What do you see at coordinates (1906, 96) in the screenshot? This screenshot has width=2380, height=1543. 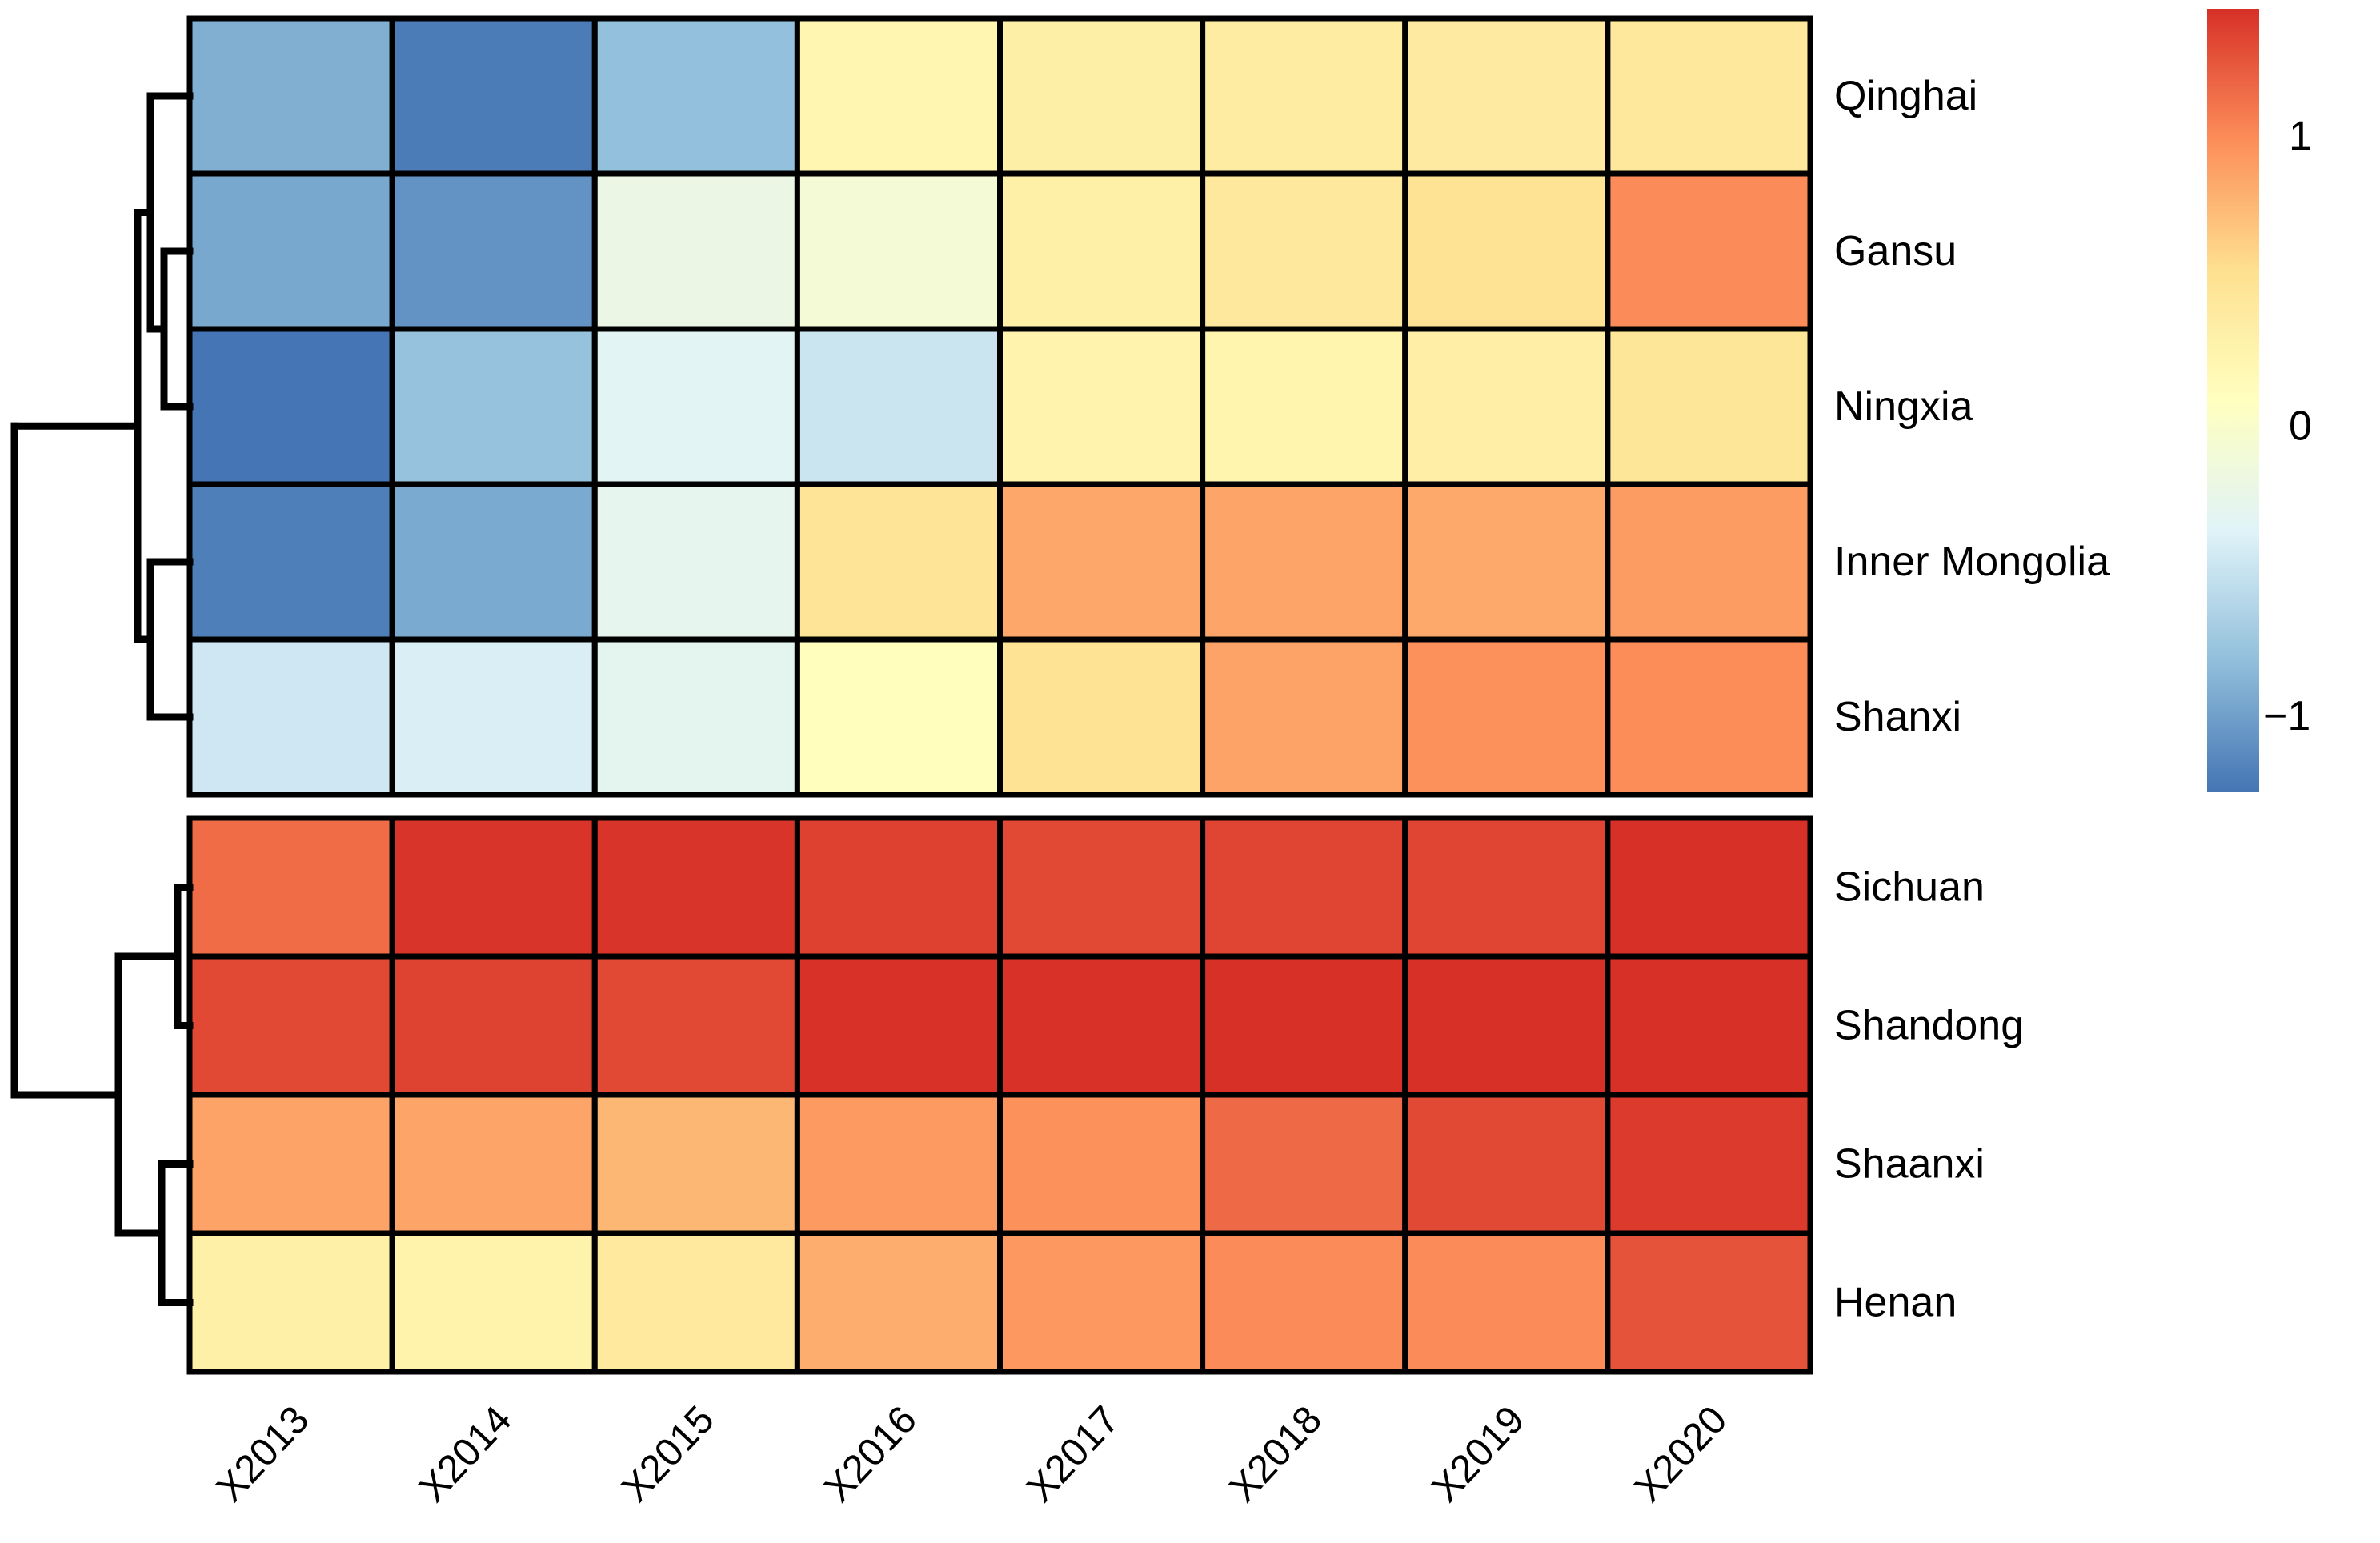 I see `row-label: Qinghai` at bounding box center [1906, 96].